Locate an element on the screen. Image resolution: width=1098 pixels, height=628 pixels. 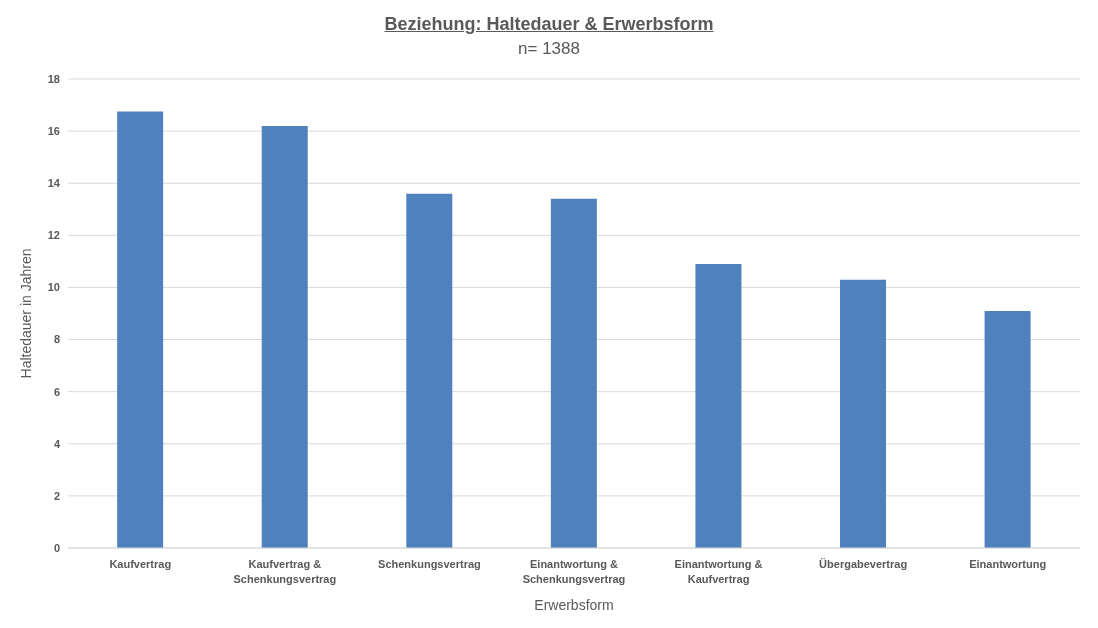
y-tick-label: 2 is located at coordinates (56, 495).